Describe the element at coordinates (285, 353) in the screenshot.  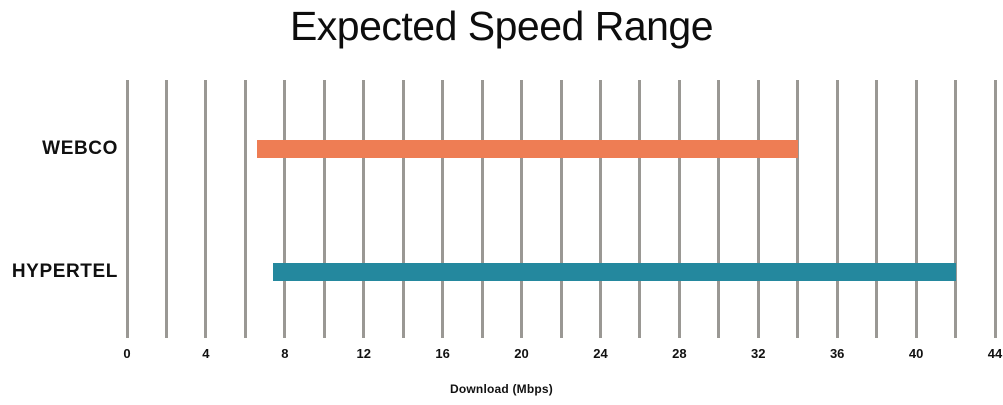
I see `x-tick-label: 8` at that location.